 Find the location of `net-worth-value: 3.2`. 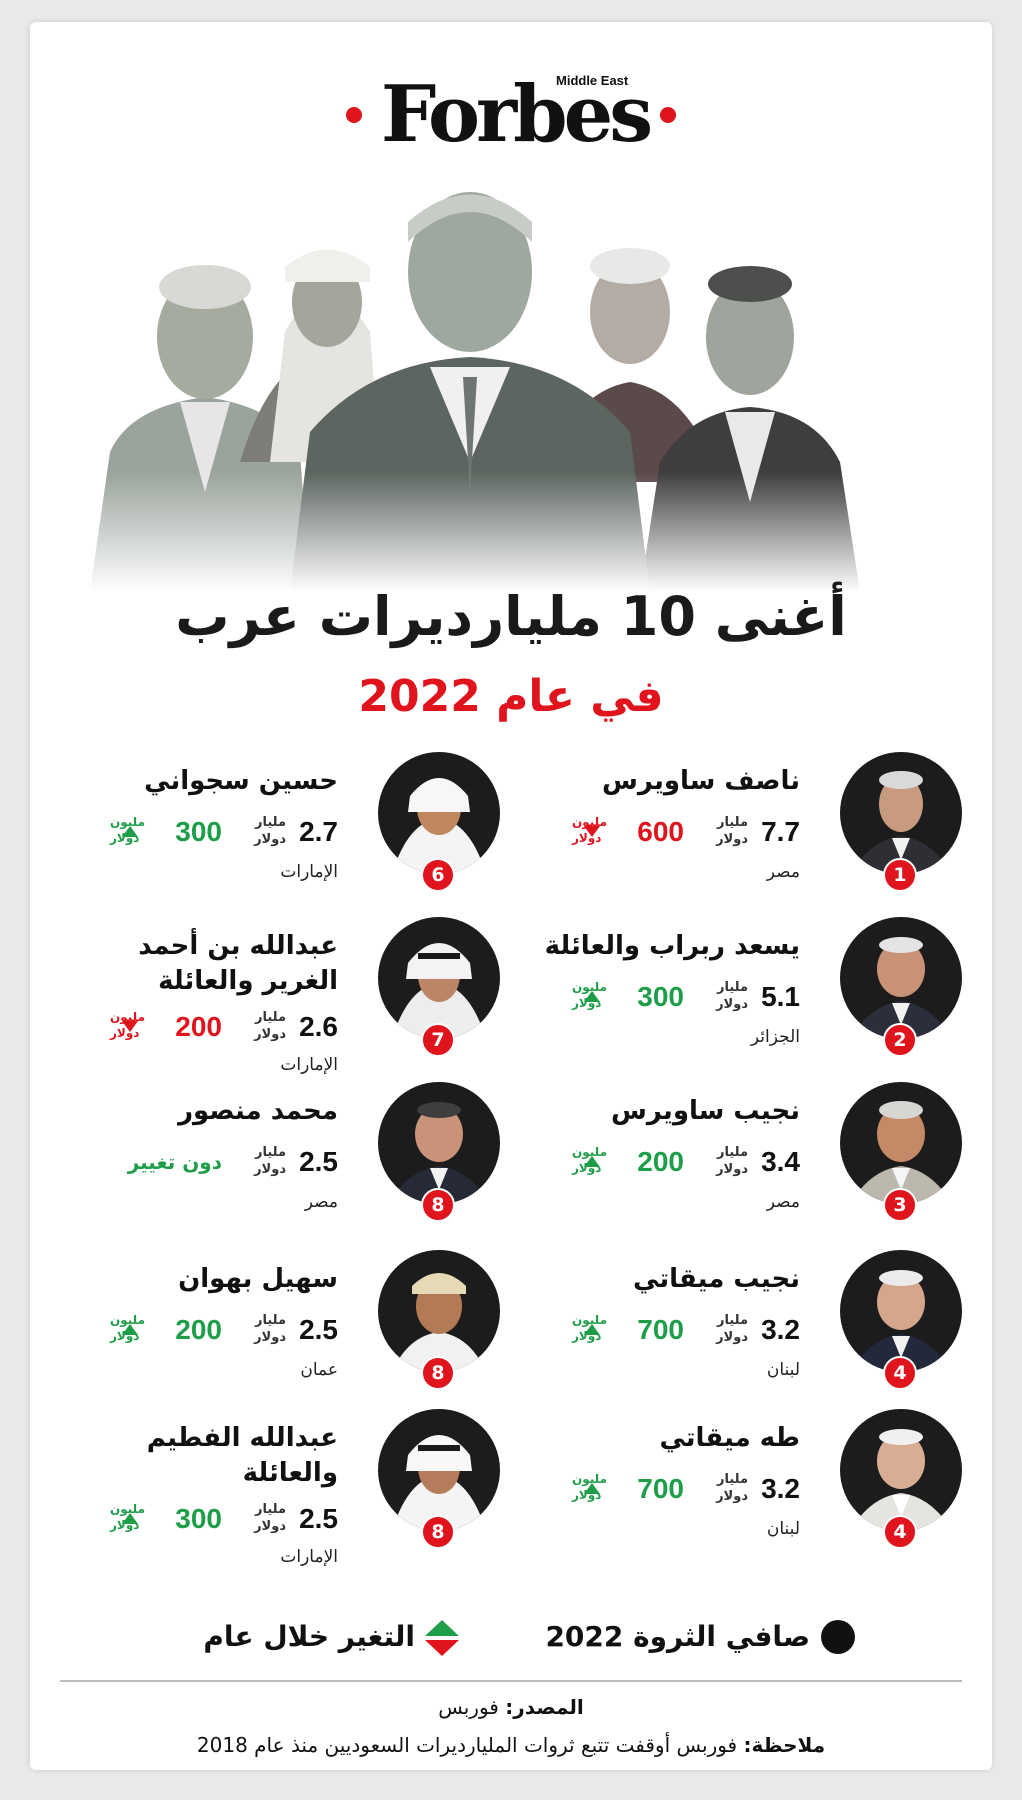

net-worth-value: 3.2 is located at coordinates (780, 1329).